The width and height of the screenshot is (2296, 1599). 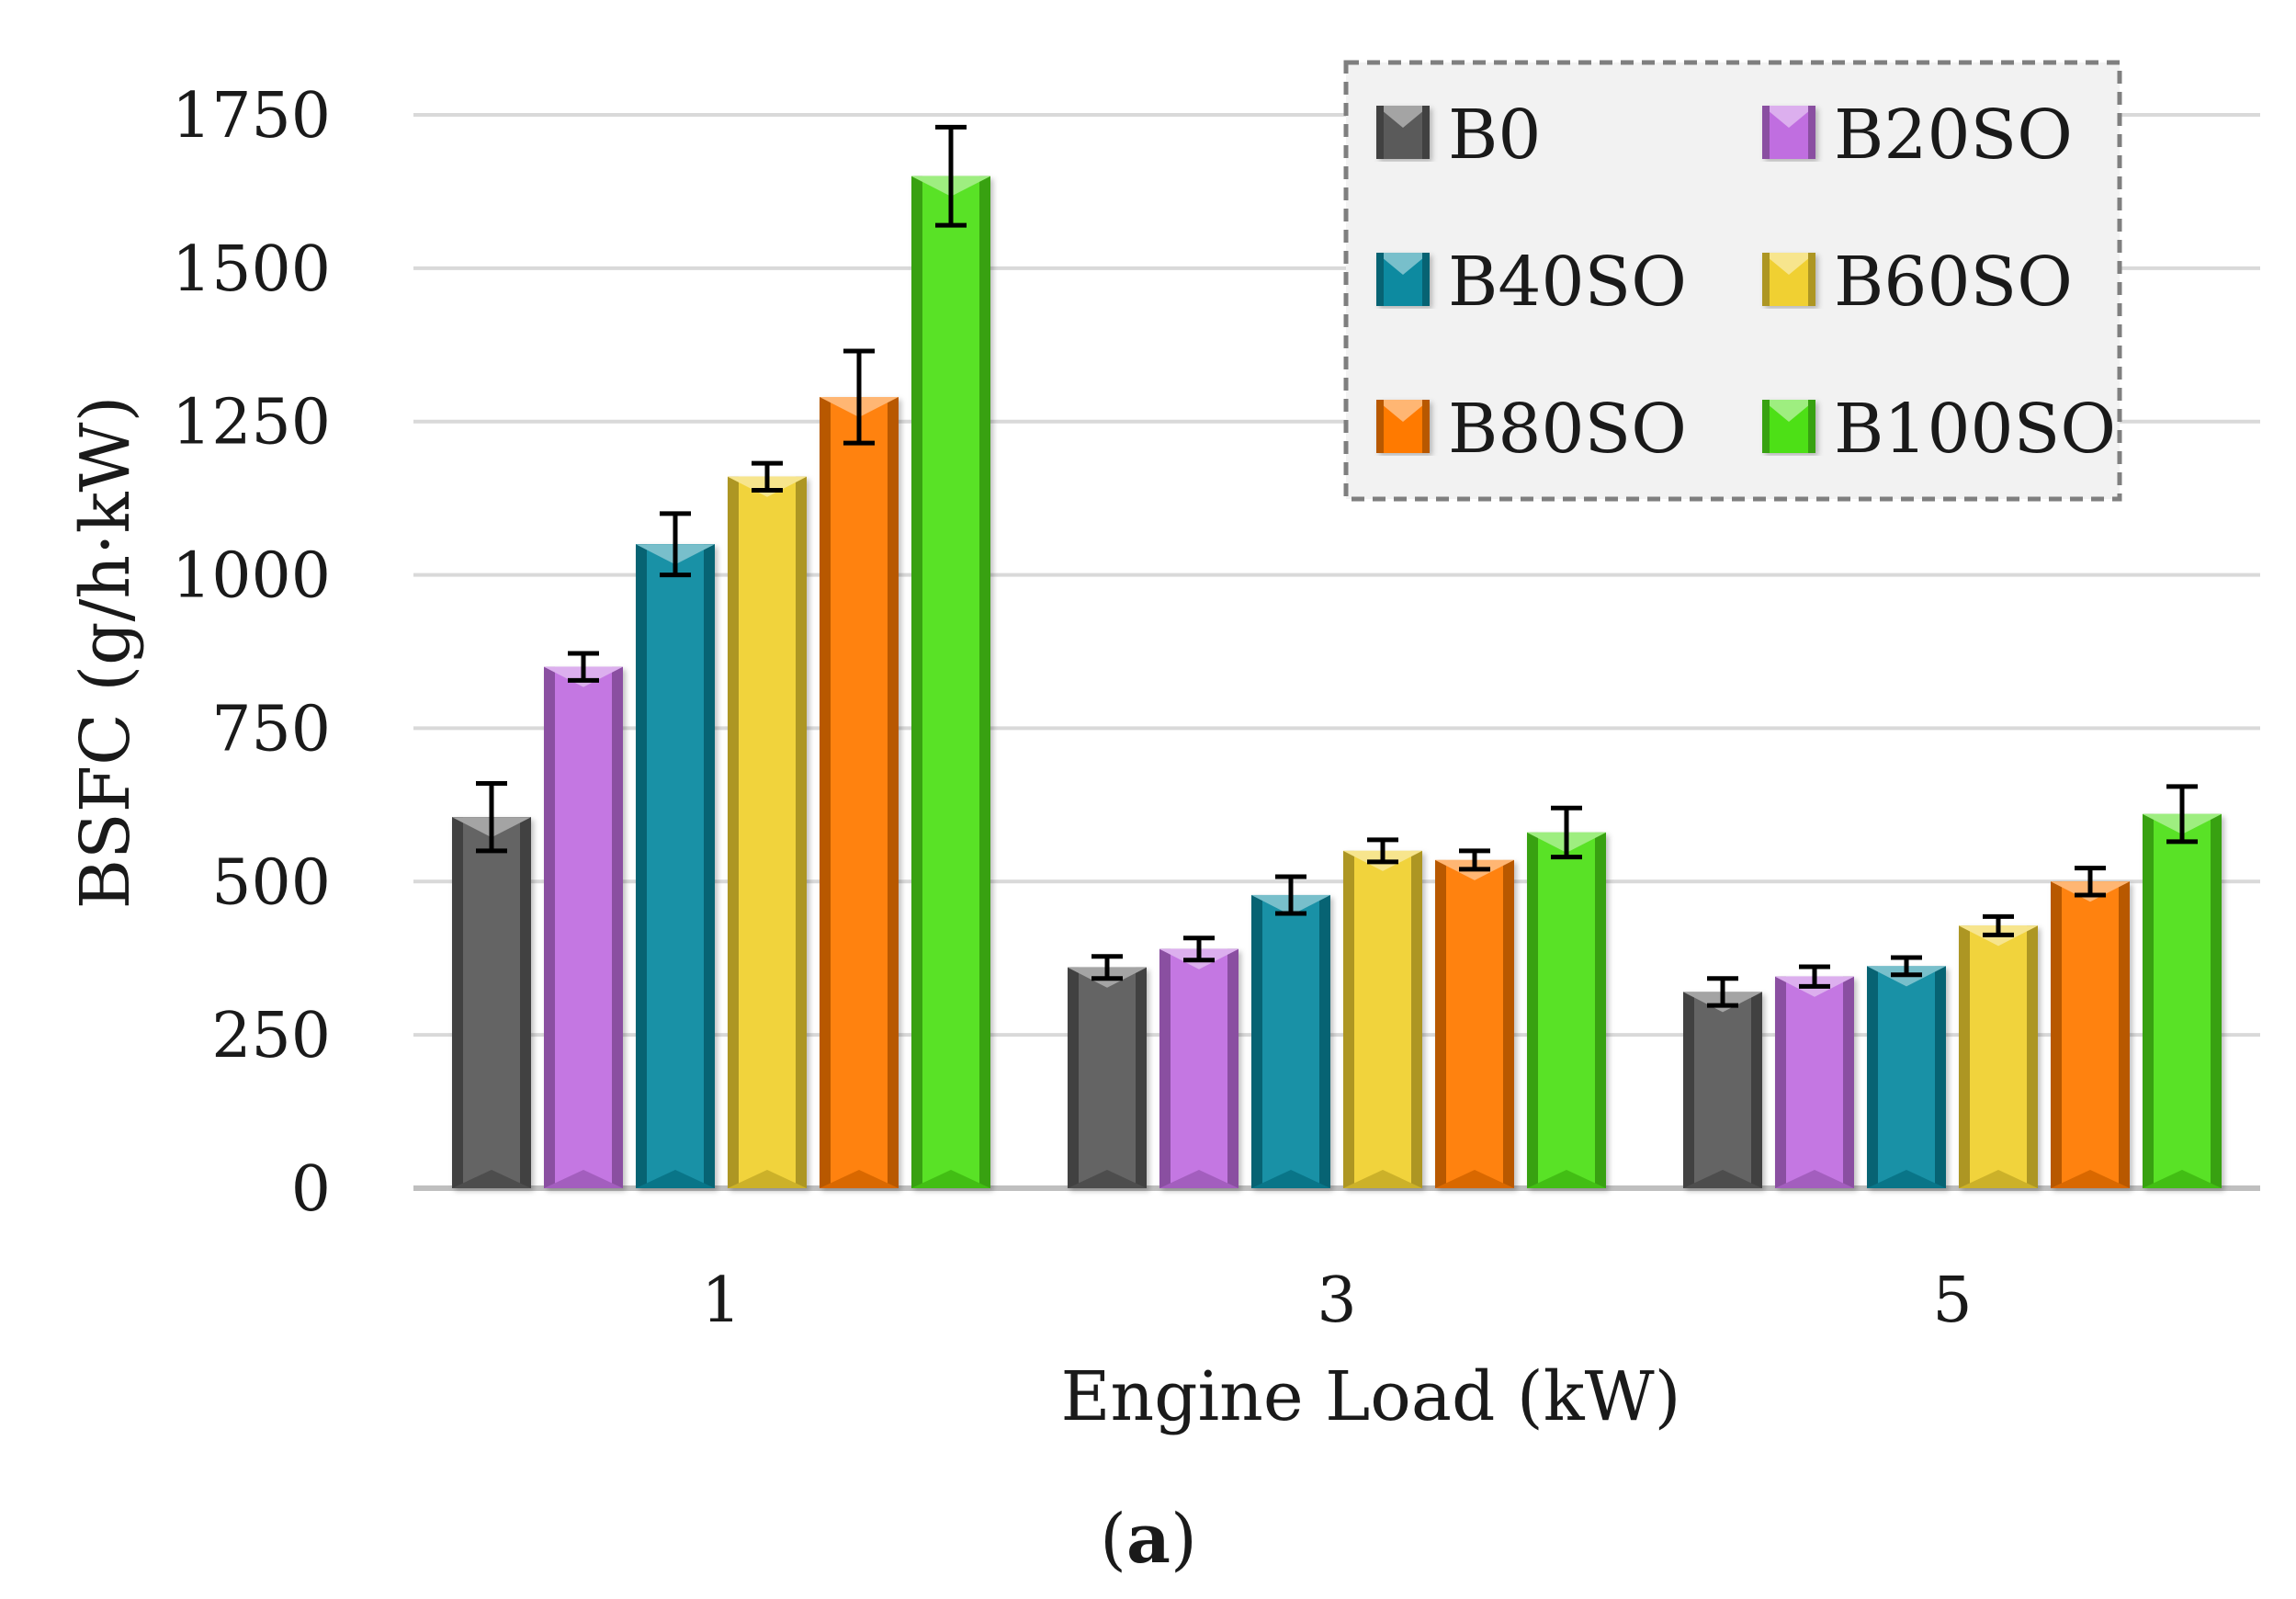 What do you see at coordinates (105, 653) in the screenshot?
I see `y-axis-title: BSFC (g/h·kW)` at bounding box center [105, 653].